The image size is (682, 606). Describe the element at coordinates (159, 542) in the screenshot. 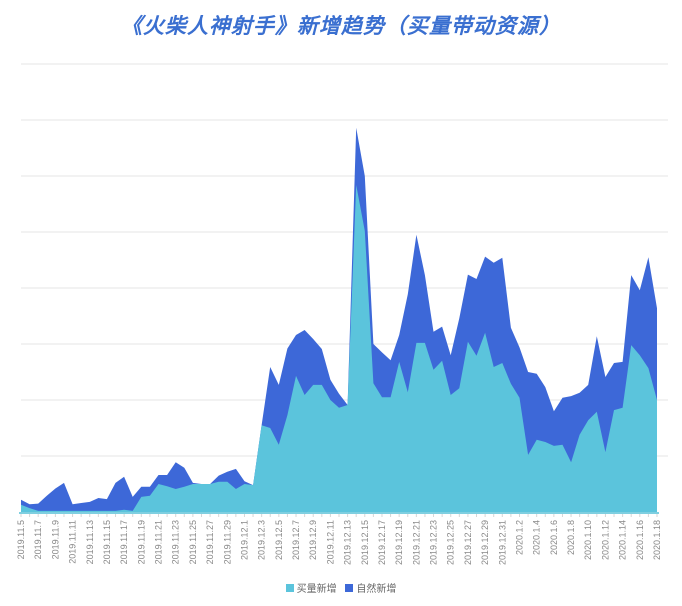

I see `x-tick-label: 2019.11.21` at that location.